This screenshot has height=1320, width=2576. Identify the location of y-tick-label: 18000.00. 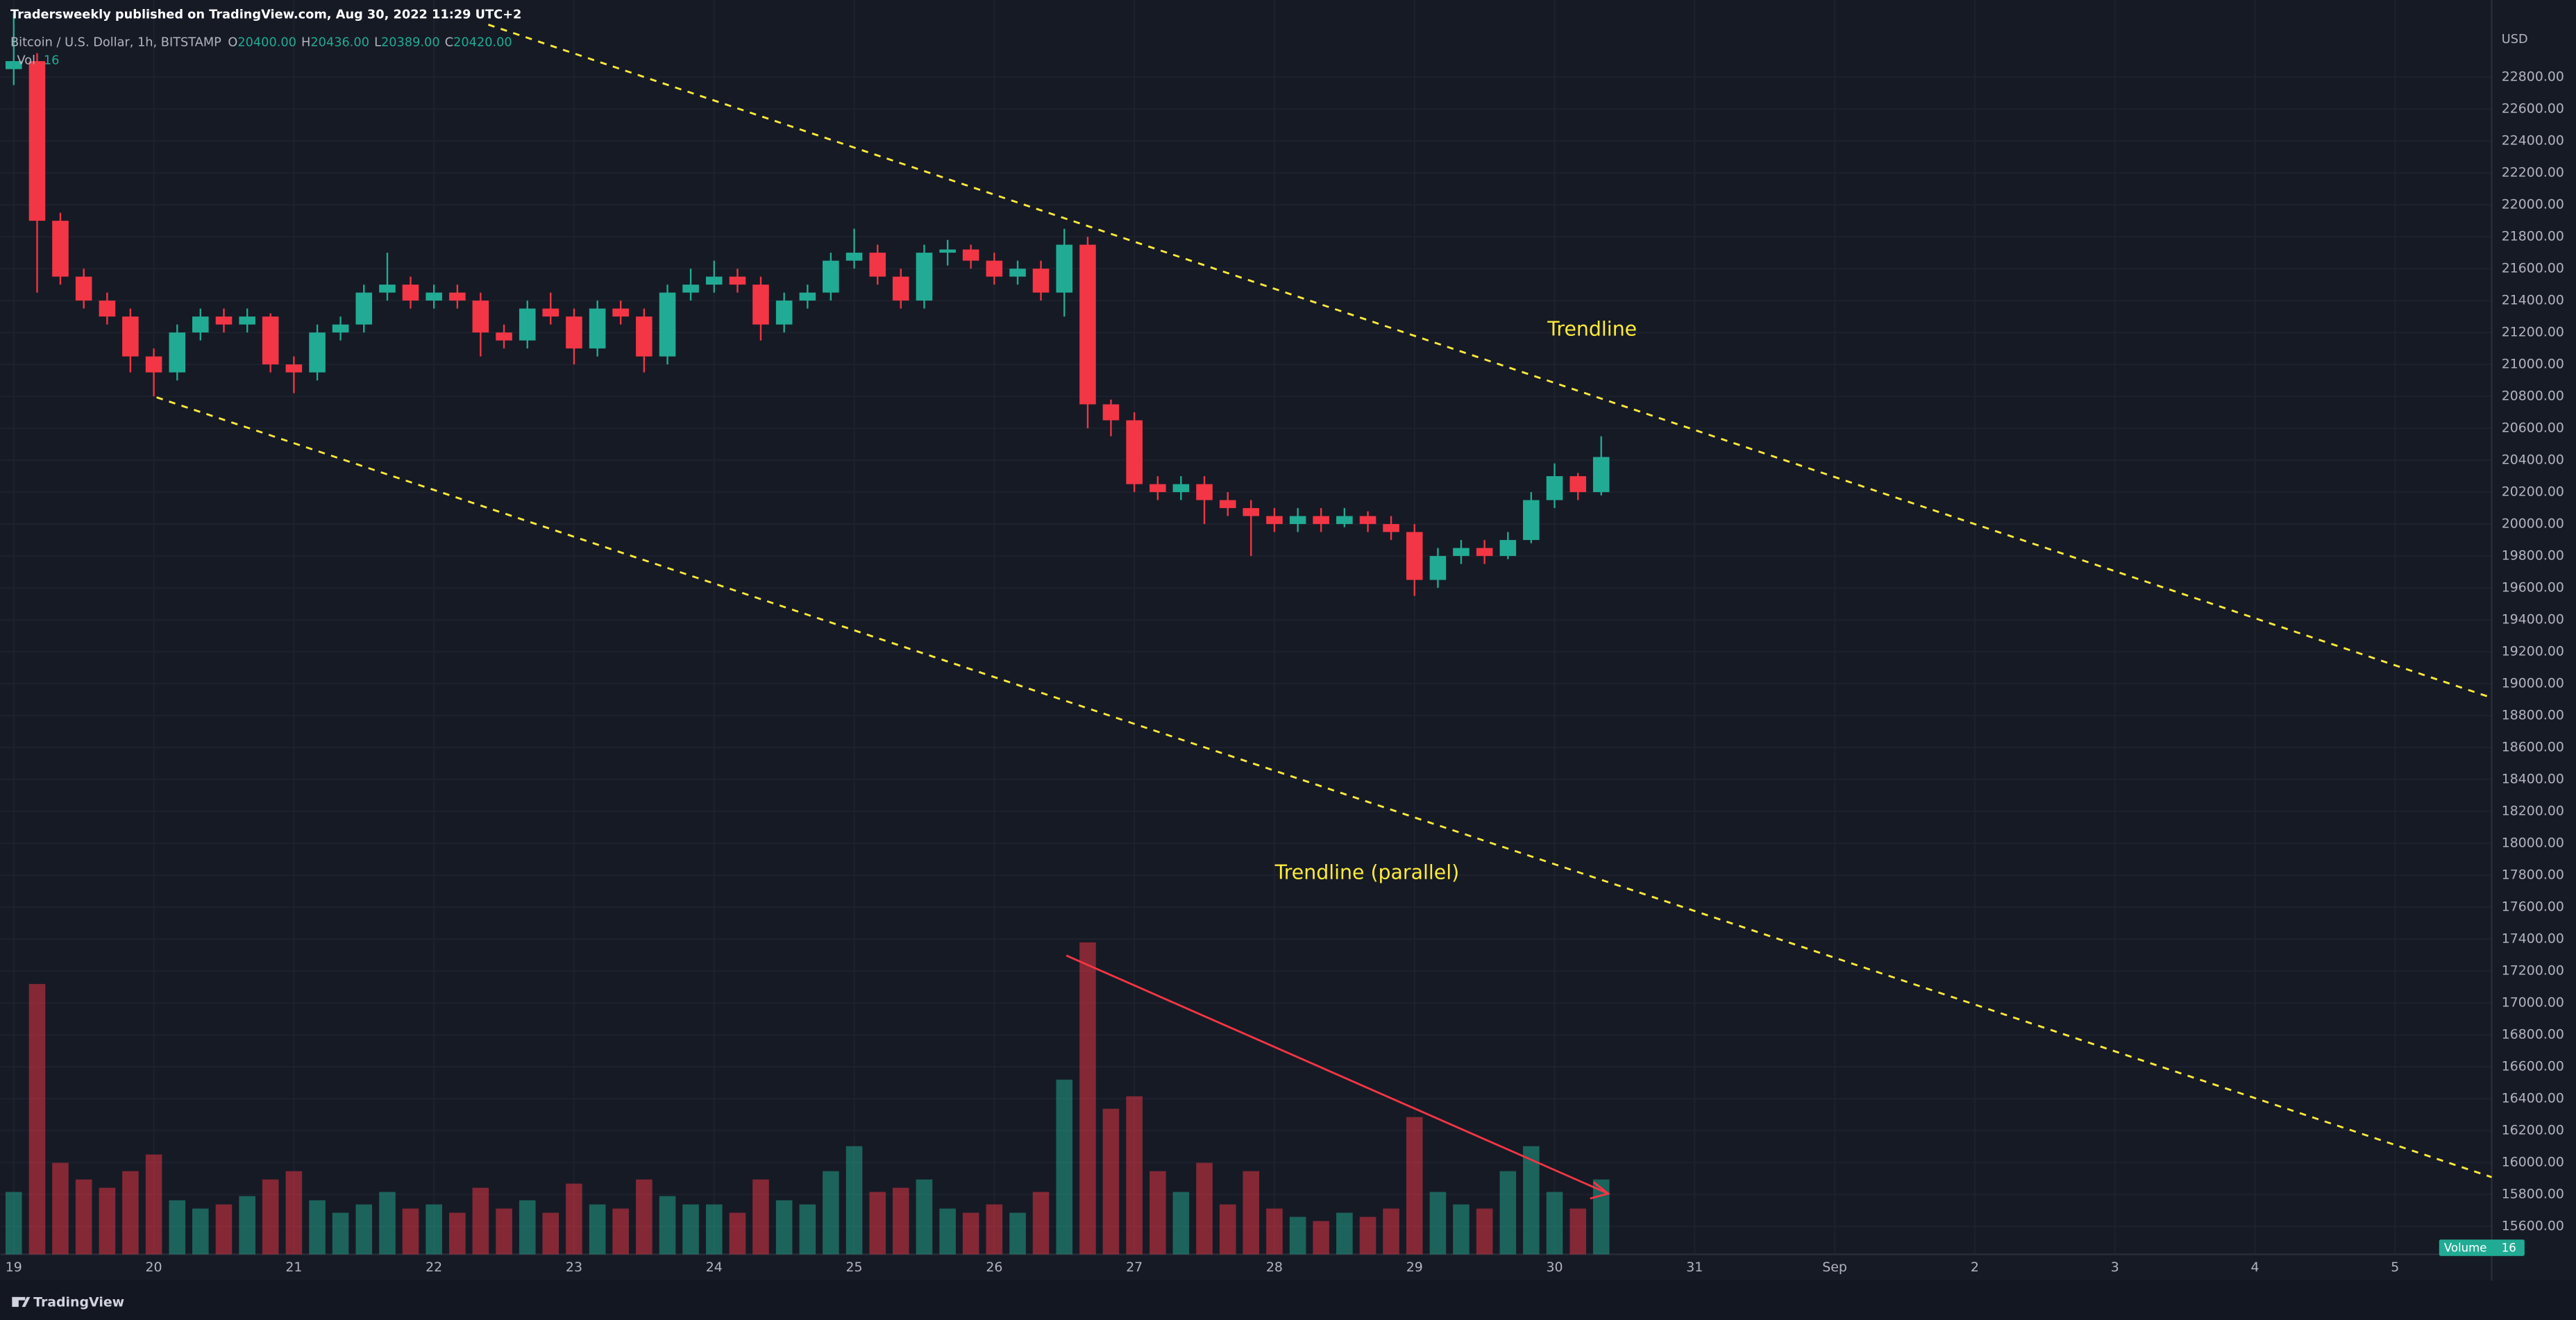
(2533, 843).